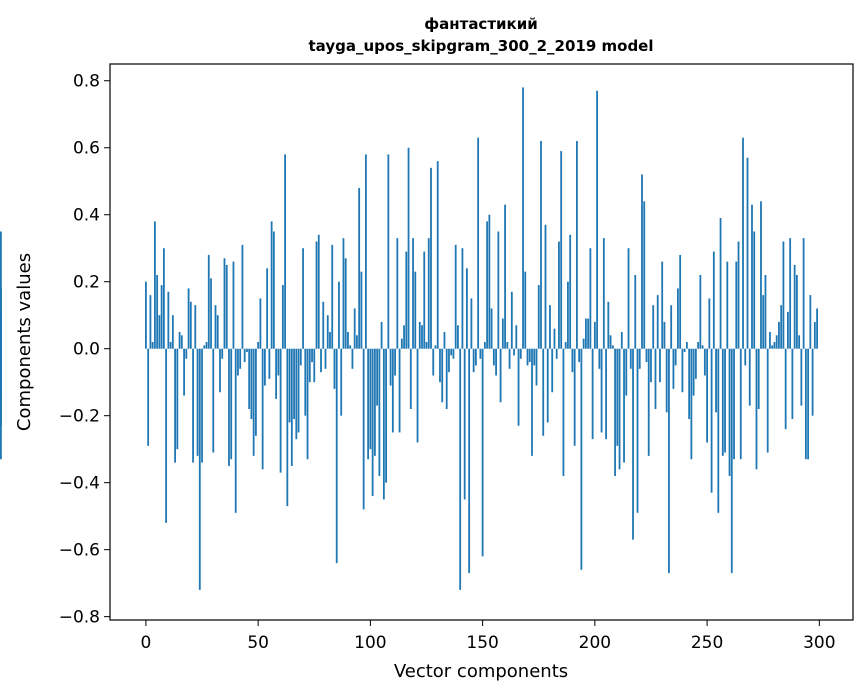 The height and width of the screenshot is (696, 867). Describe the element at coordinates (84, 350) in the screenshot. I see `y-axis-ticks: −0.8 −0.6 −0.4 −0.2 0.0 0.2 0.4 0.6 0.8` at that location.